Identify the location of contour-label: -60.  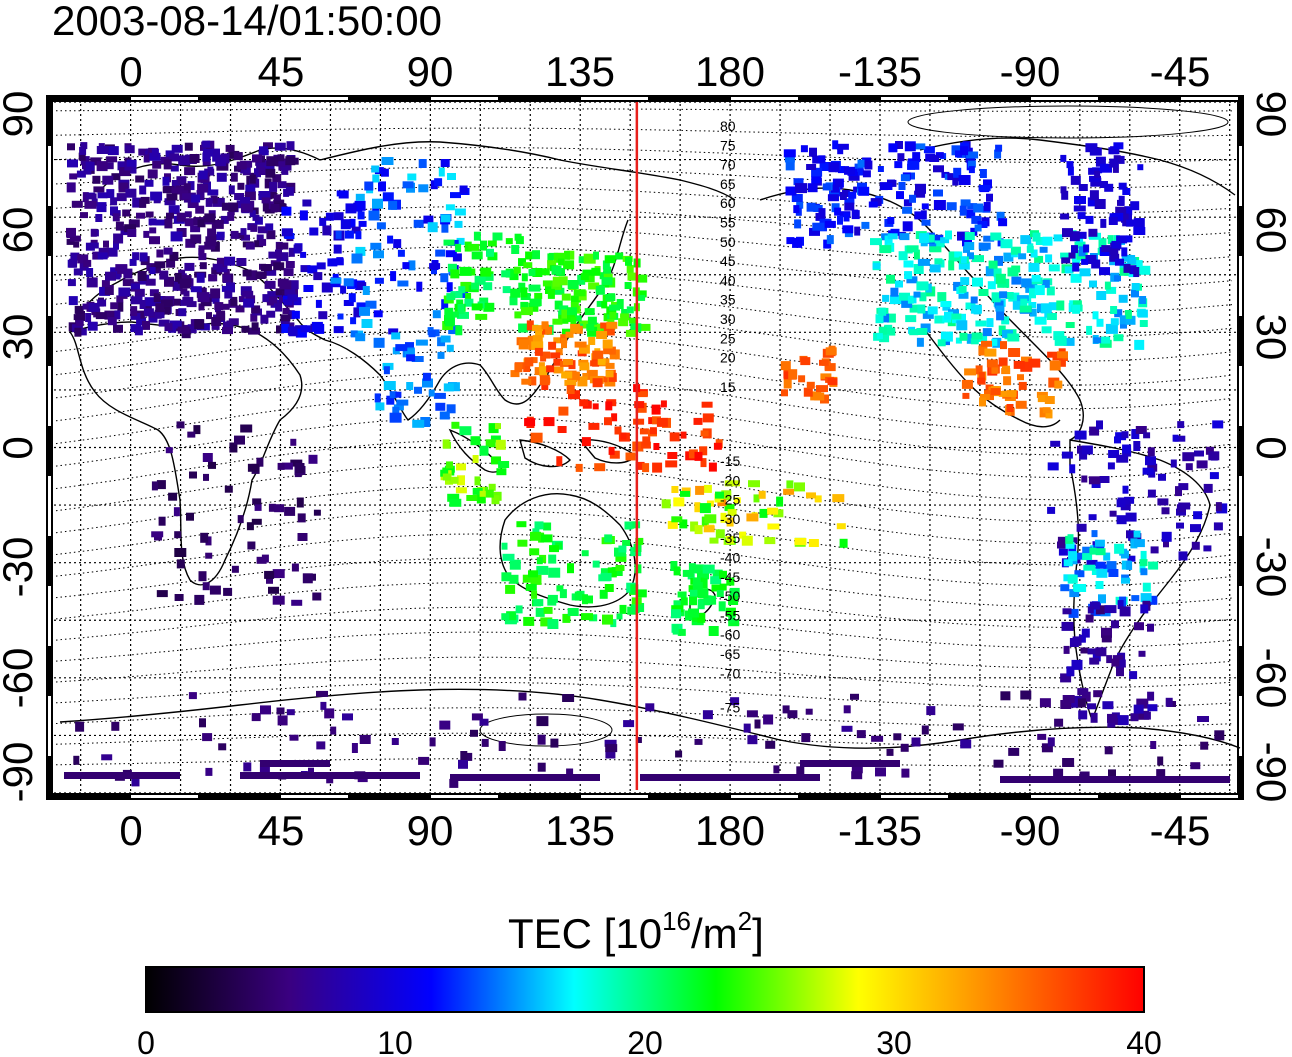
(730, 635).